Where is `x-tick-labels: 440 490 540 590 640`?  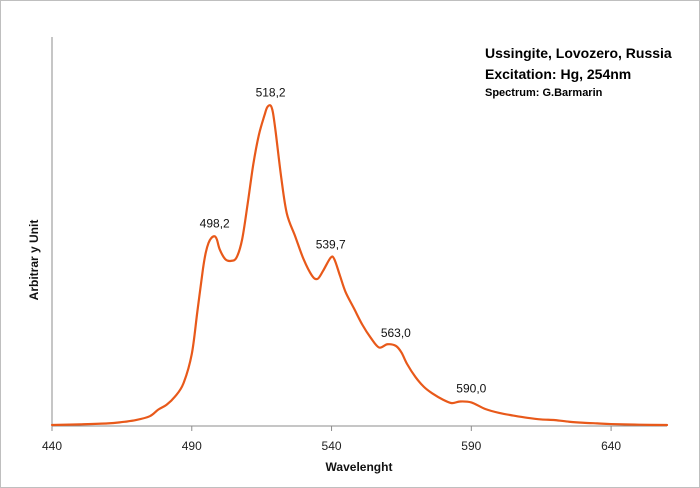 x-tick-labels: 440 490 540 590 640 is located at coordinates (331, 446).